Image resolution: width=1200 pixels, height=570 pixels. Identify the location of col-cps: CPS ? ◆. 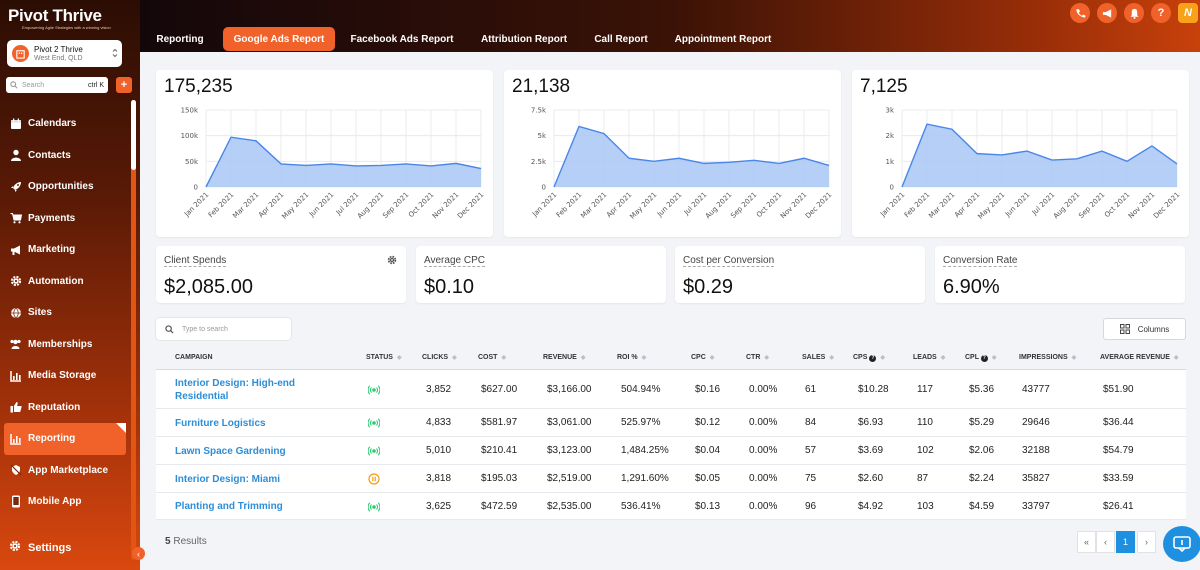
(869, 358).